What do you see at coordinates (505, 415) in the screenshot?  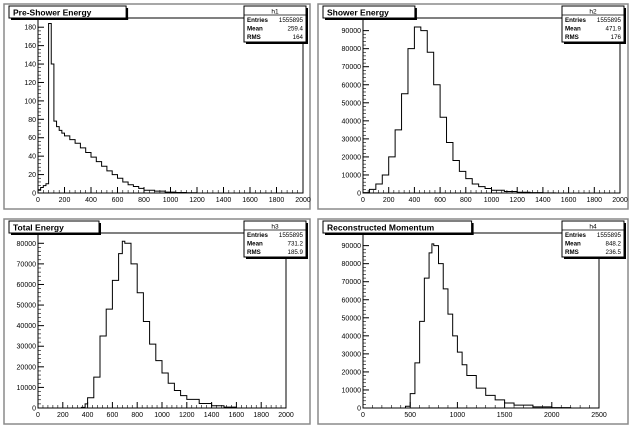 I see `x-tick-label: 1500` at bounding box center [505, 415].